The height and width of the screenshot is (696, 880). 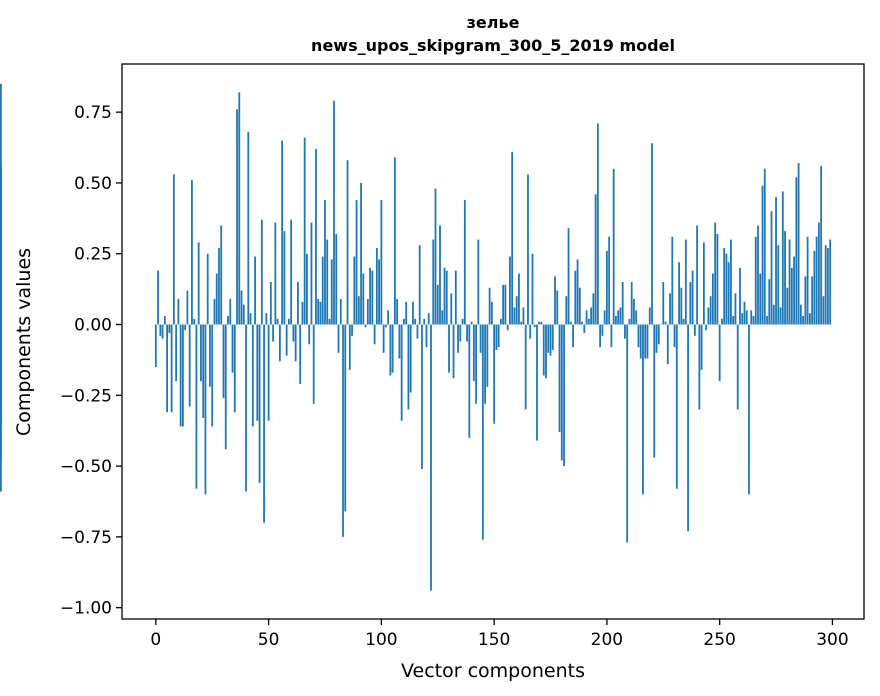 What do you see at coordinates (93, 113) in the screenshot?
I see `y-tick-label: 0.75` at bounding box center [93, 113].